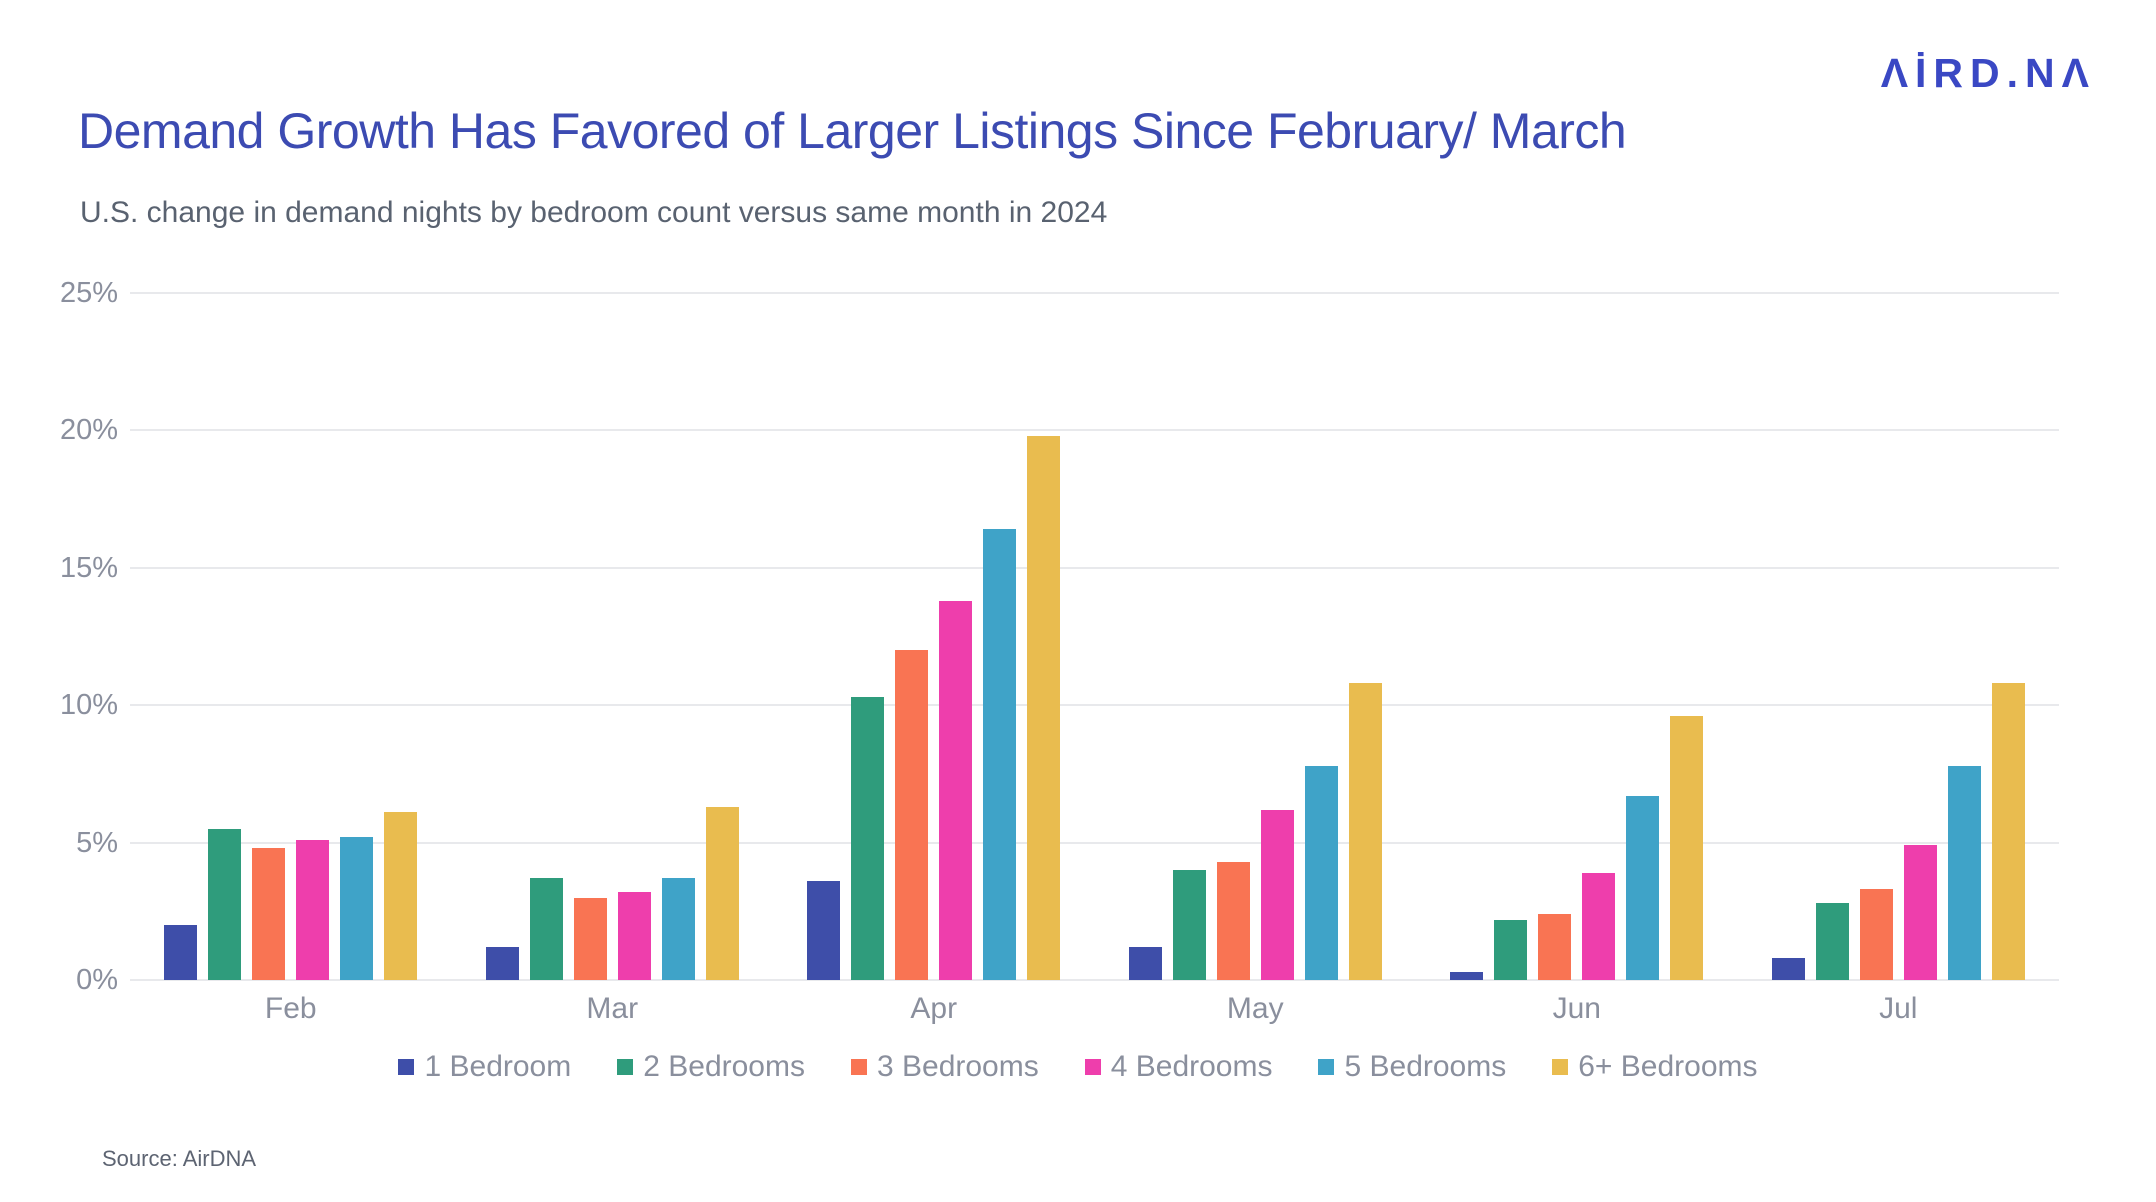 This screenshot has height=1202, width=2156. What do you see at coordinates (722, 893) in the screenshot?
I see `bar-mar-6-bedrooms` at bounding box center [722, 893].